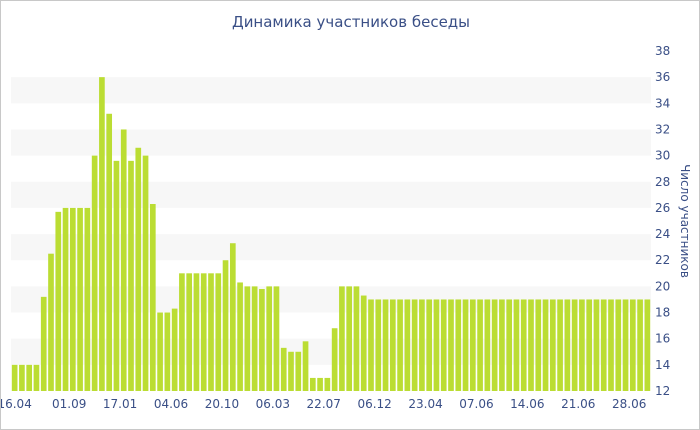 The height and width of the screenshot is (430, 700). I want to click on y-tick-label: 24, so click(662, 234).